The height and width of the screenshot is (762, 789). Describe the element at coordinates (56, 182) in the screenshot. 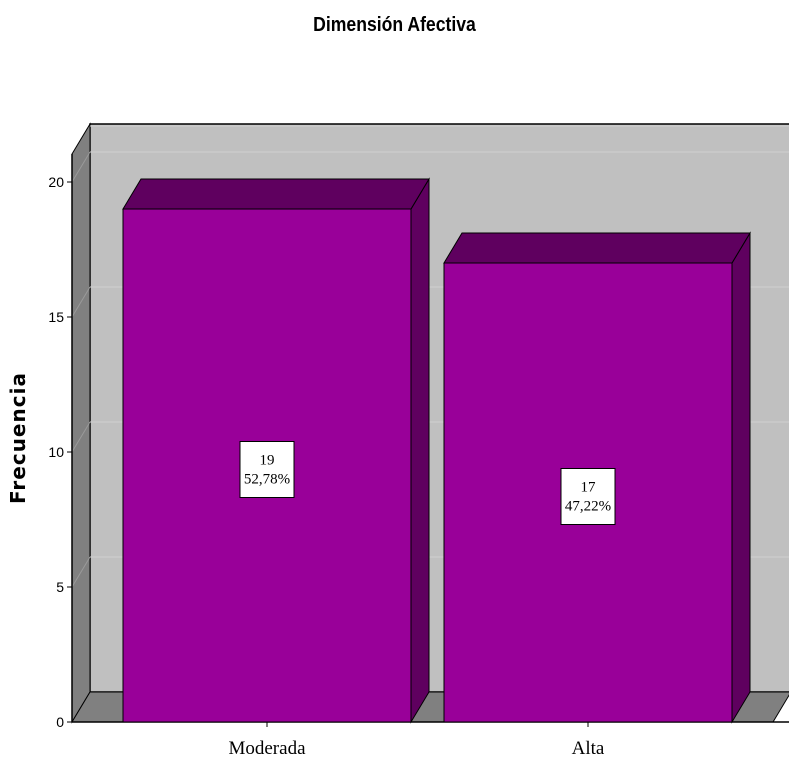

I see `y-tick-label: 20` at that location.